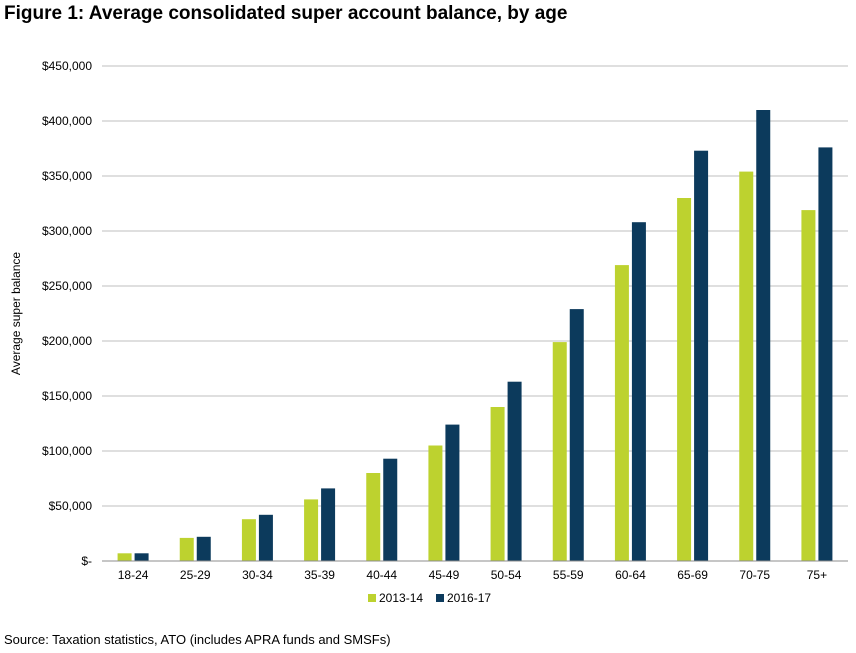 This screenshot has height=653, width=856. Describe the element at coordinates (429, 598) in the screenshot. I see `legend: 2013-14 2016-17` at that location.